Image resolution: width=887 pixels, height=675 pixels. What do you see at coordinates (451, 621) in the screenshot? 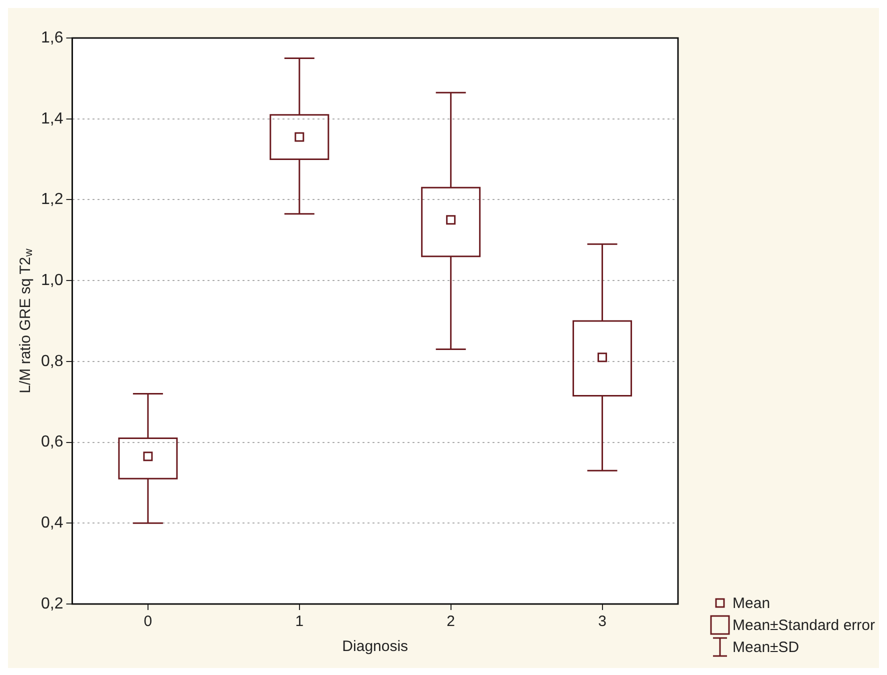
I see `x-tick-label: 2` at bounding box center [451, 621].